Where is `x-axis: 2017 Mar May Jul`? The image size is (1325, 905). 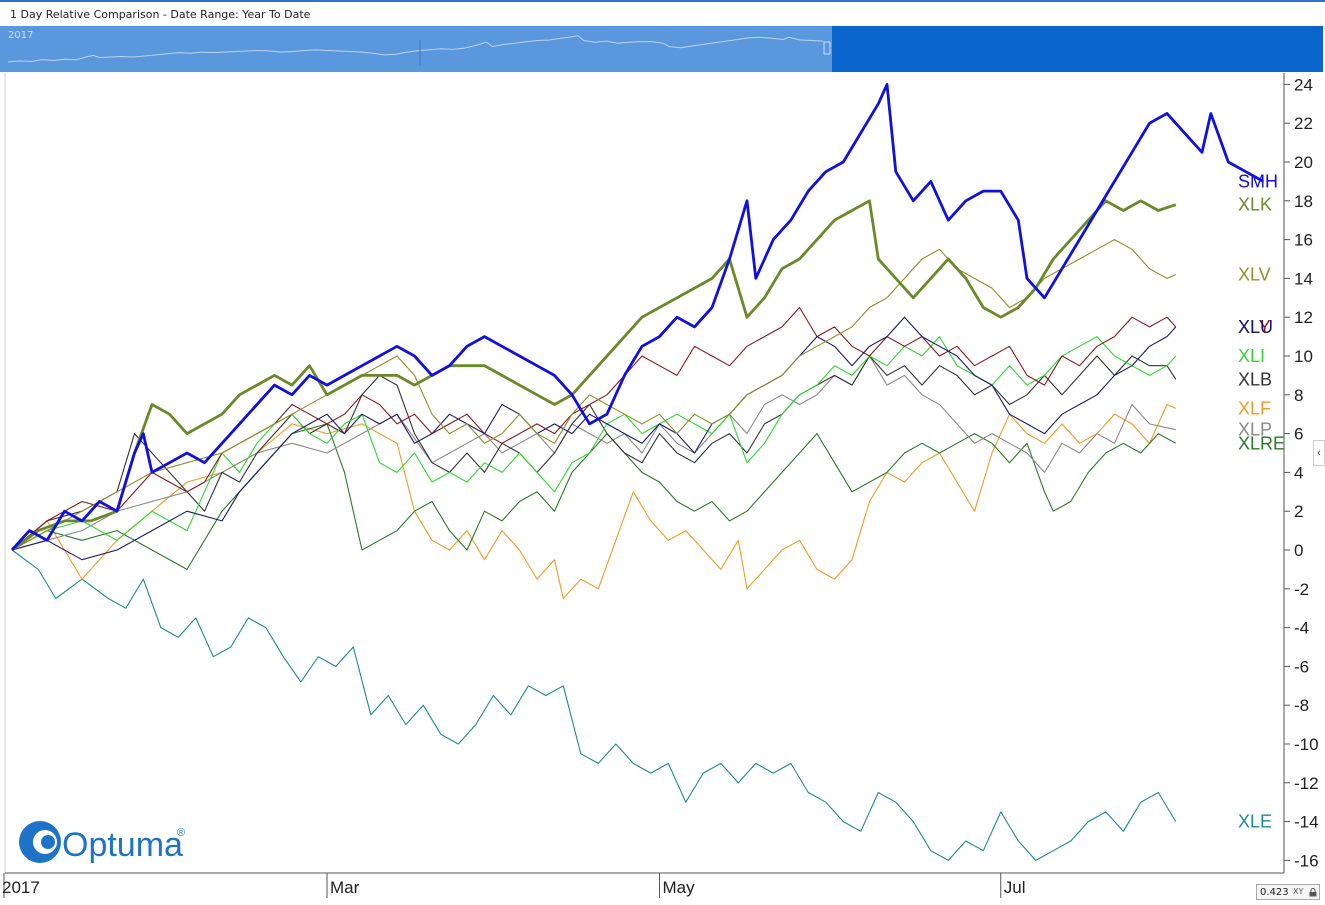
x-axis: 2017 Mar May Jul is located at coordinates (513, 885).